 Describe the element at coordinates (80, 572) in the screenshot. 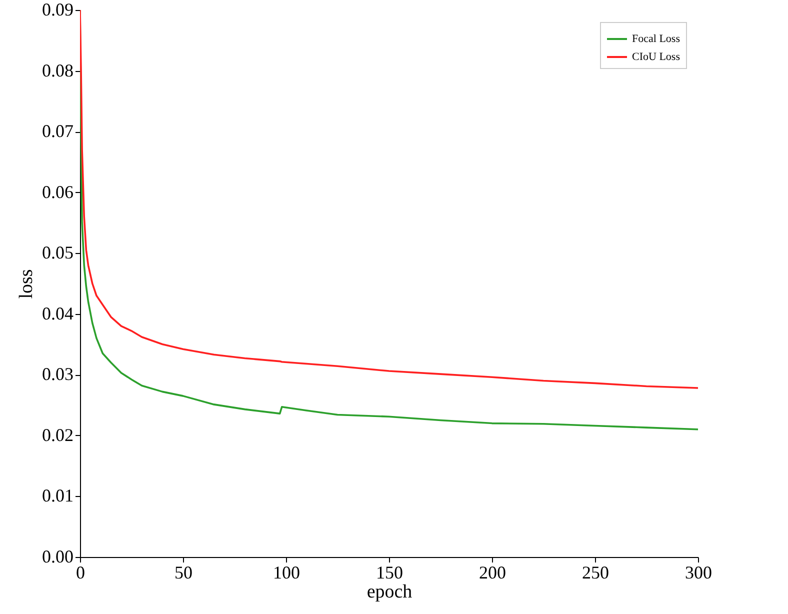

I see `x-tick-label: 0` at that location.